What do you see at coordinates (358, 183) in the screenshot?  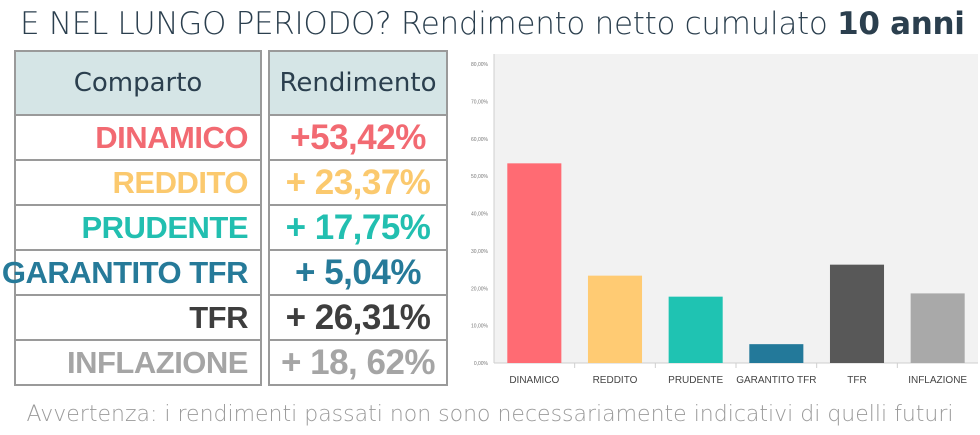 I see `table-cell-value: + 23,37%` at bounding box center [358, 183].